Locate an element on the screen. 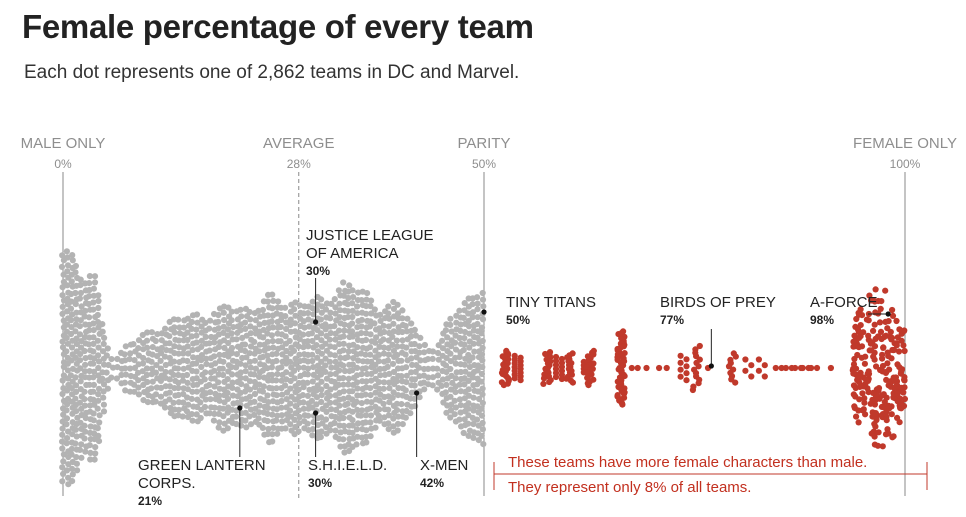 Image resolution: width=966 pixels, height=517 pixels. label-birds-of-prey-pct: 77% is located at coordinates (672, 320).